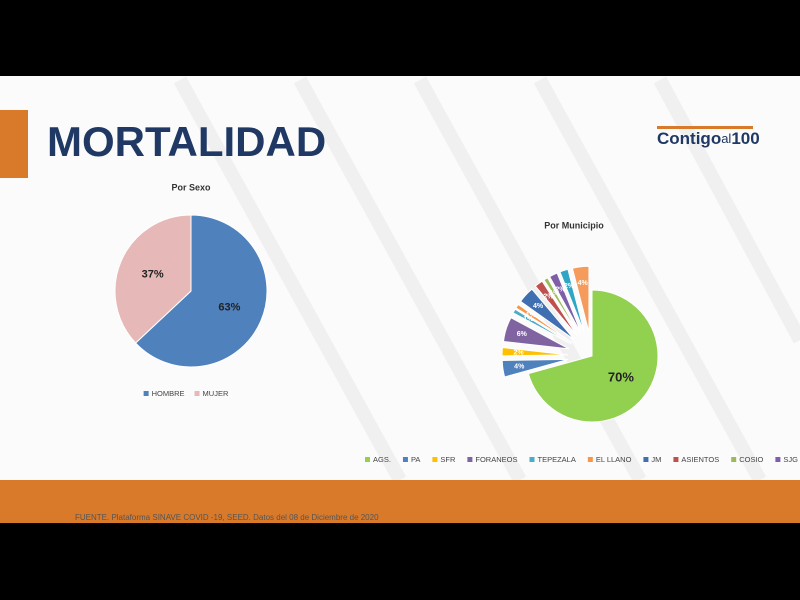  I want to click on legend-label: EL LLANO, so click(614, 459).